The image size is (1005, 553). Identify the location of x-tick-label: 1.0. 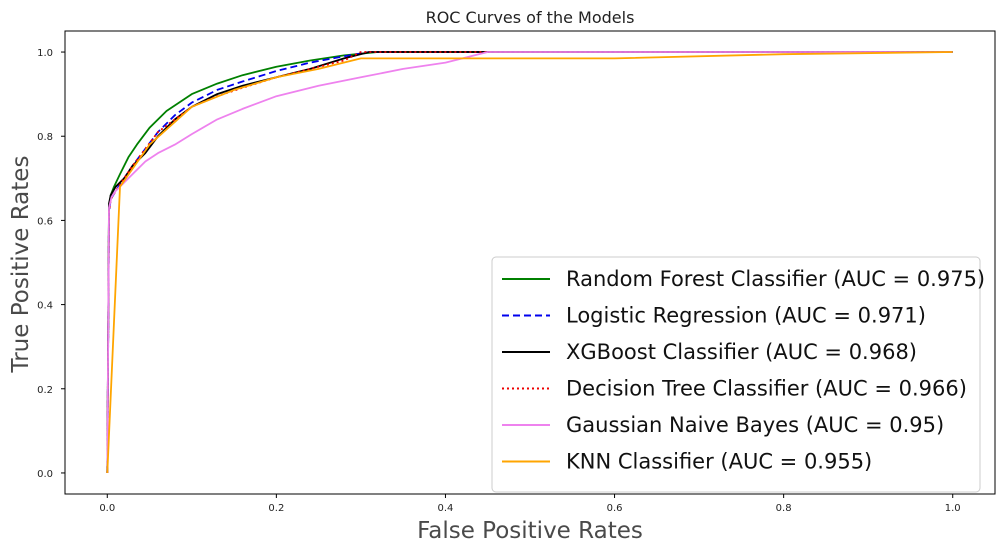
(953, 508).